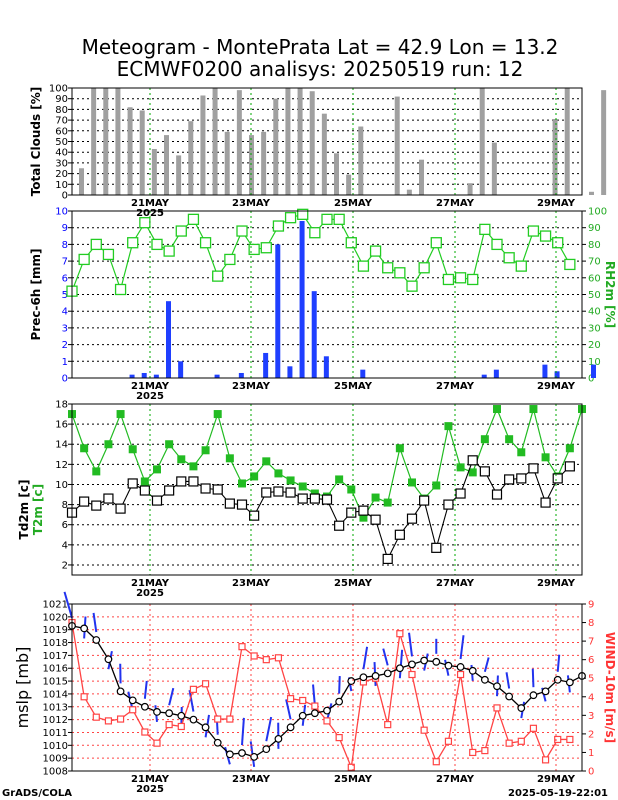  I want to click on p1-ylabel: Total Clouds [%], so click(36, 142).